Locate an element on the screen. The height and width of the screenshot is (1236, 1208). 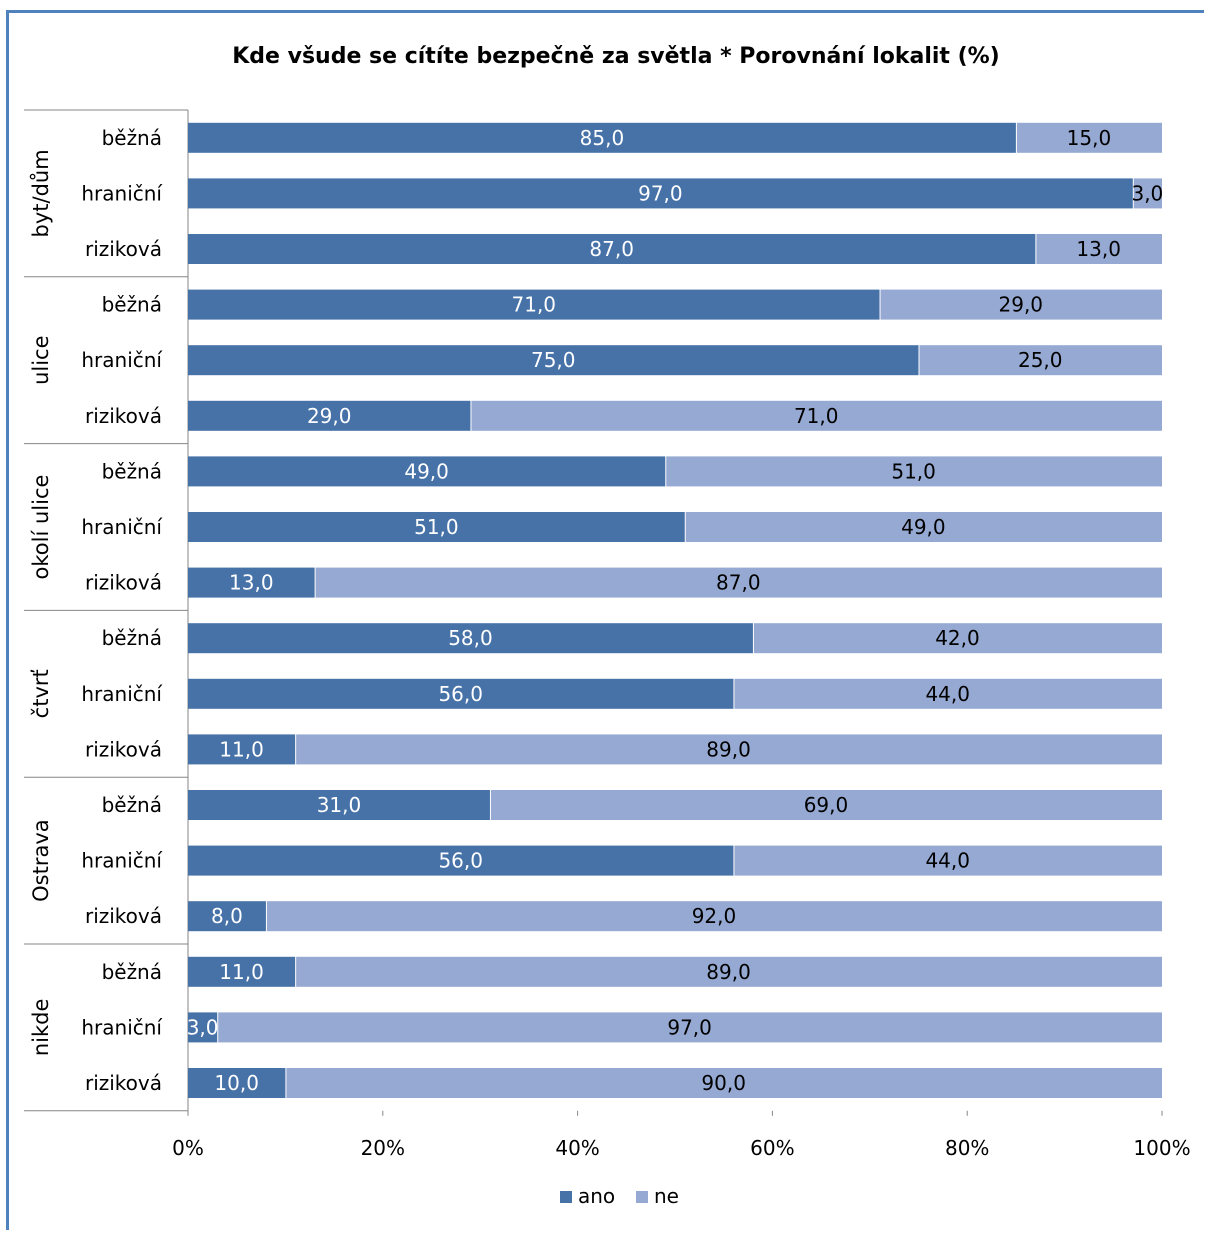
data-label-ne: 92,0 is located at coordinates (714, 916).